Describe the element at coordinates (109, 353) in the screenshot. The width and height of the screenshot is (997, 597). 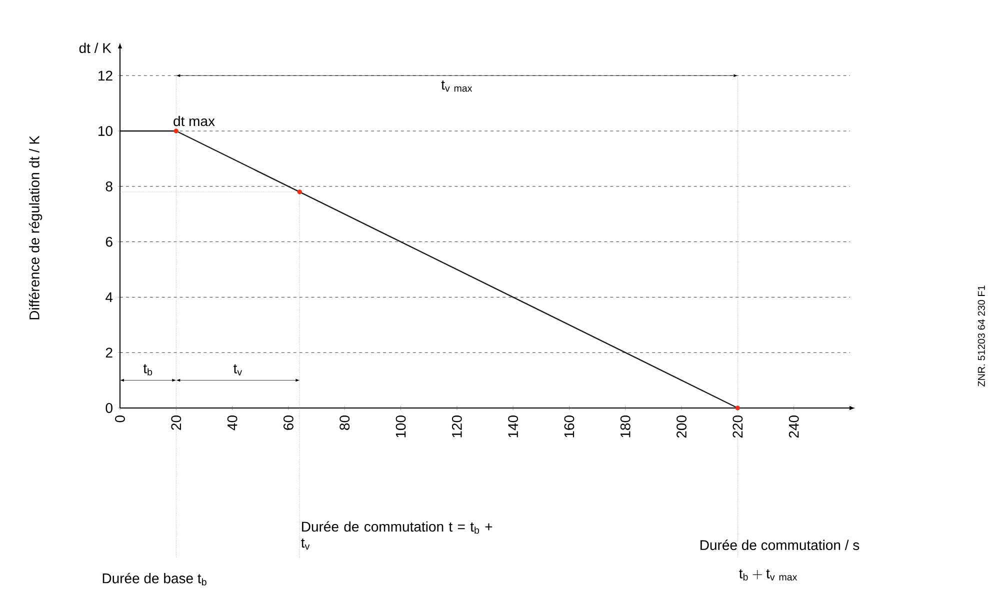
I see `y-tick-label: 2` at that location.